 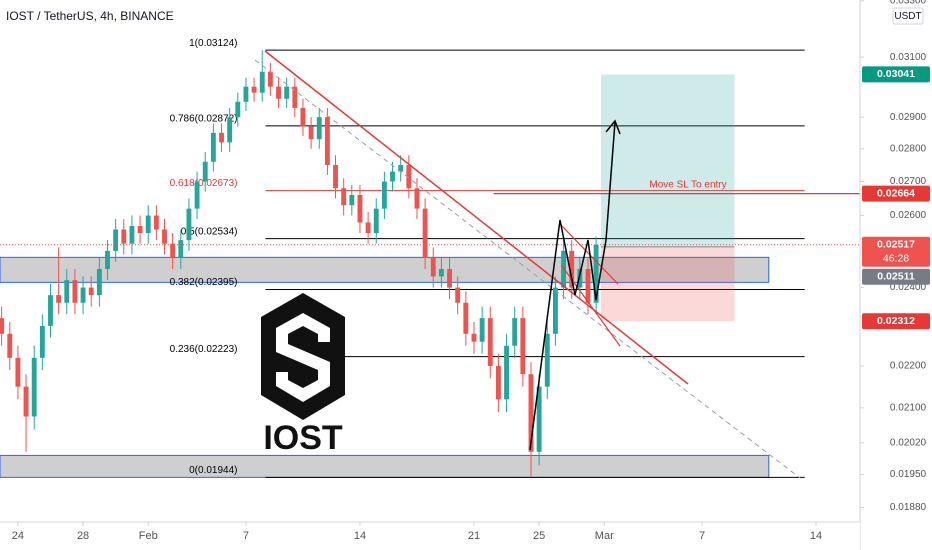 I want to click on chart-title: IOST / TetherUS, 4h, BINANCE, so click(x=90, y=16).